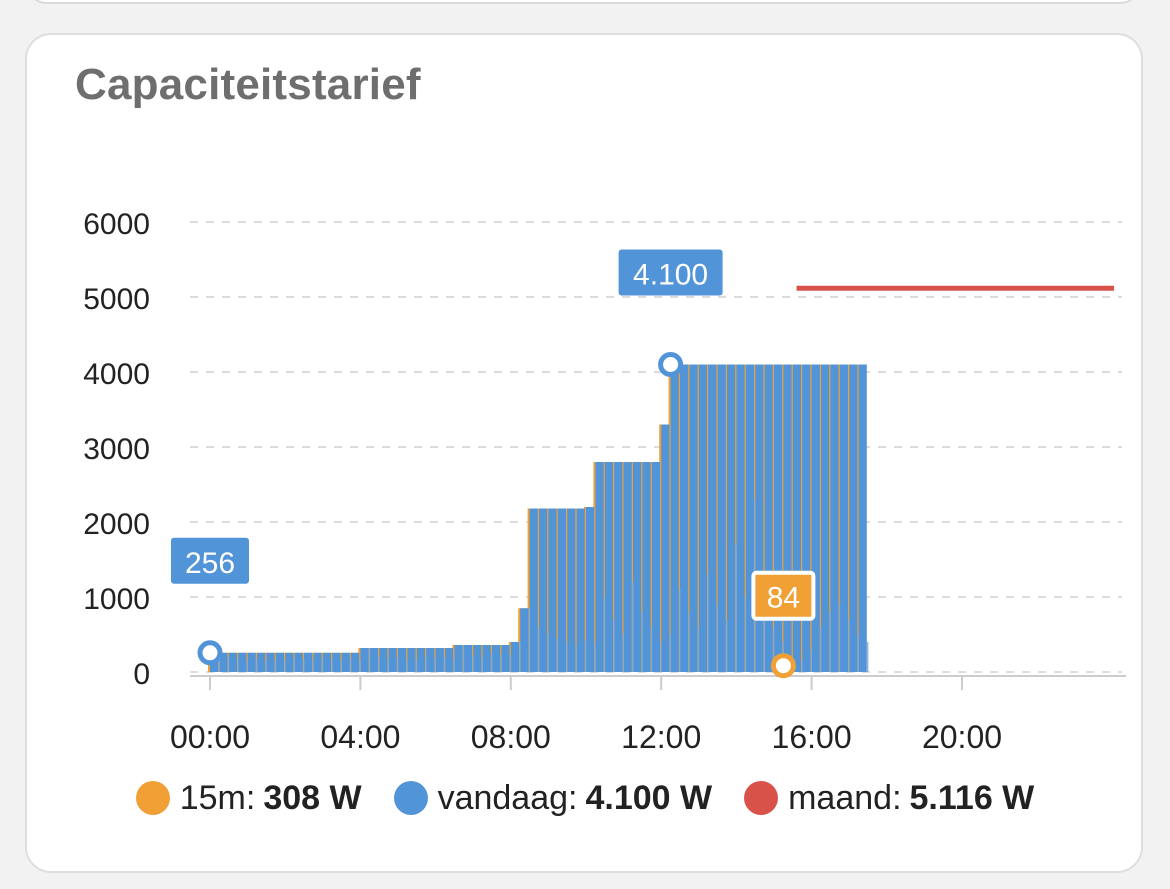 This screenshot has width=1170, height=889. What do you see at coordinates (783, 598) in the screenshot?
I see `annotation-label: 84` at bounding box center [783, 598].